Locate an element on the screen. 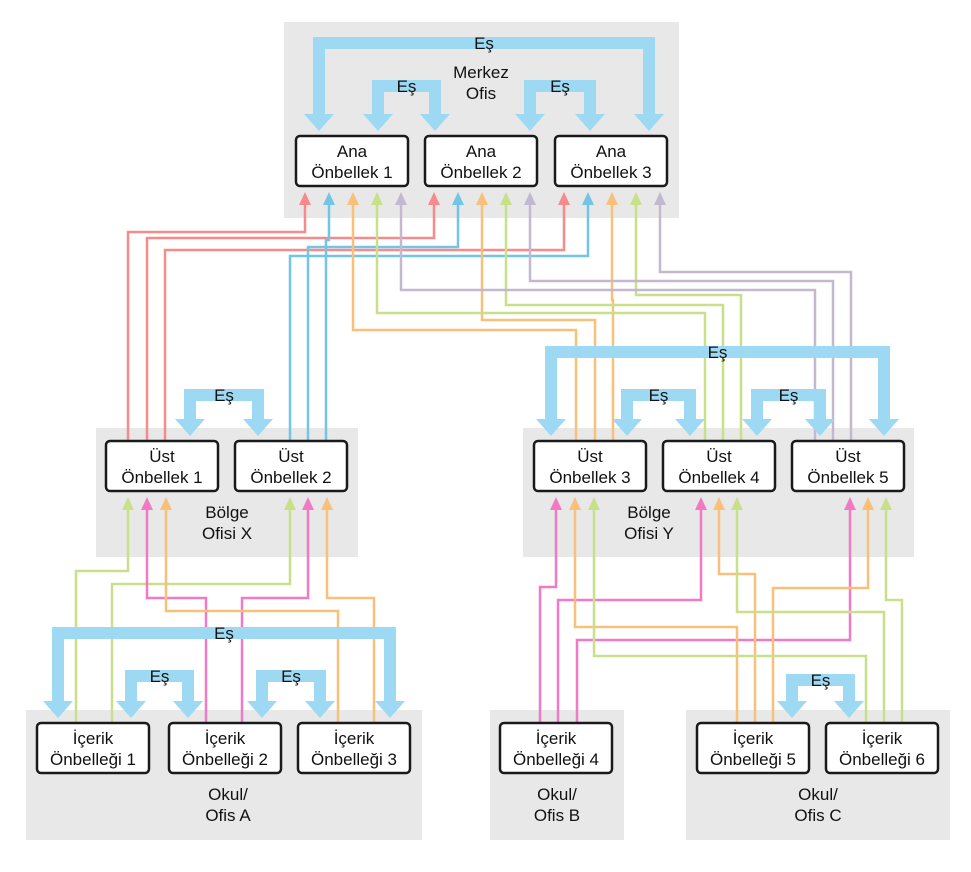  cache-node-icerik2: İçerik Önbelleği 2 is located at coordinates (225, 748).